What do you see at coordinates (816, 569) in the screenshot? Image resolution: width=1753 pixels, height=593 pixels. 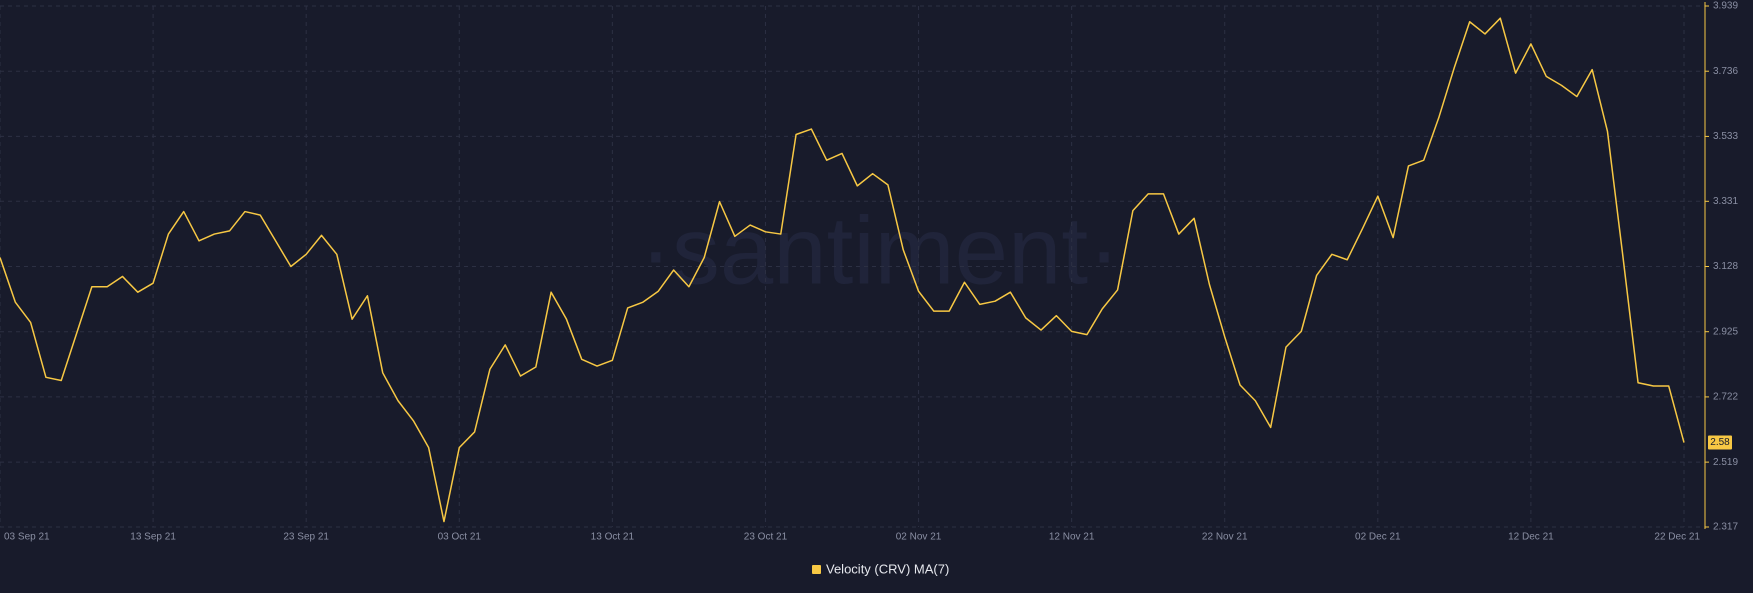 I see `legend-swatch` at bounding box center [816, 569].